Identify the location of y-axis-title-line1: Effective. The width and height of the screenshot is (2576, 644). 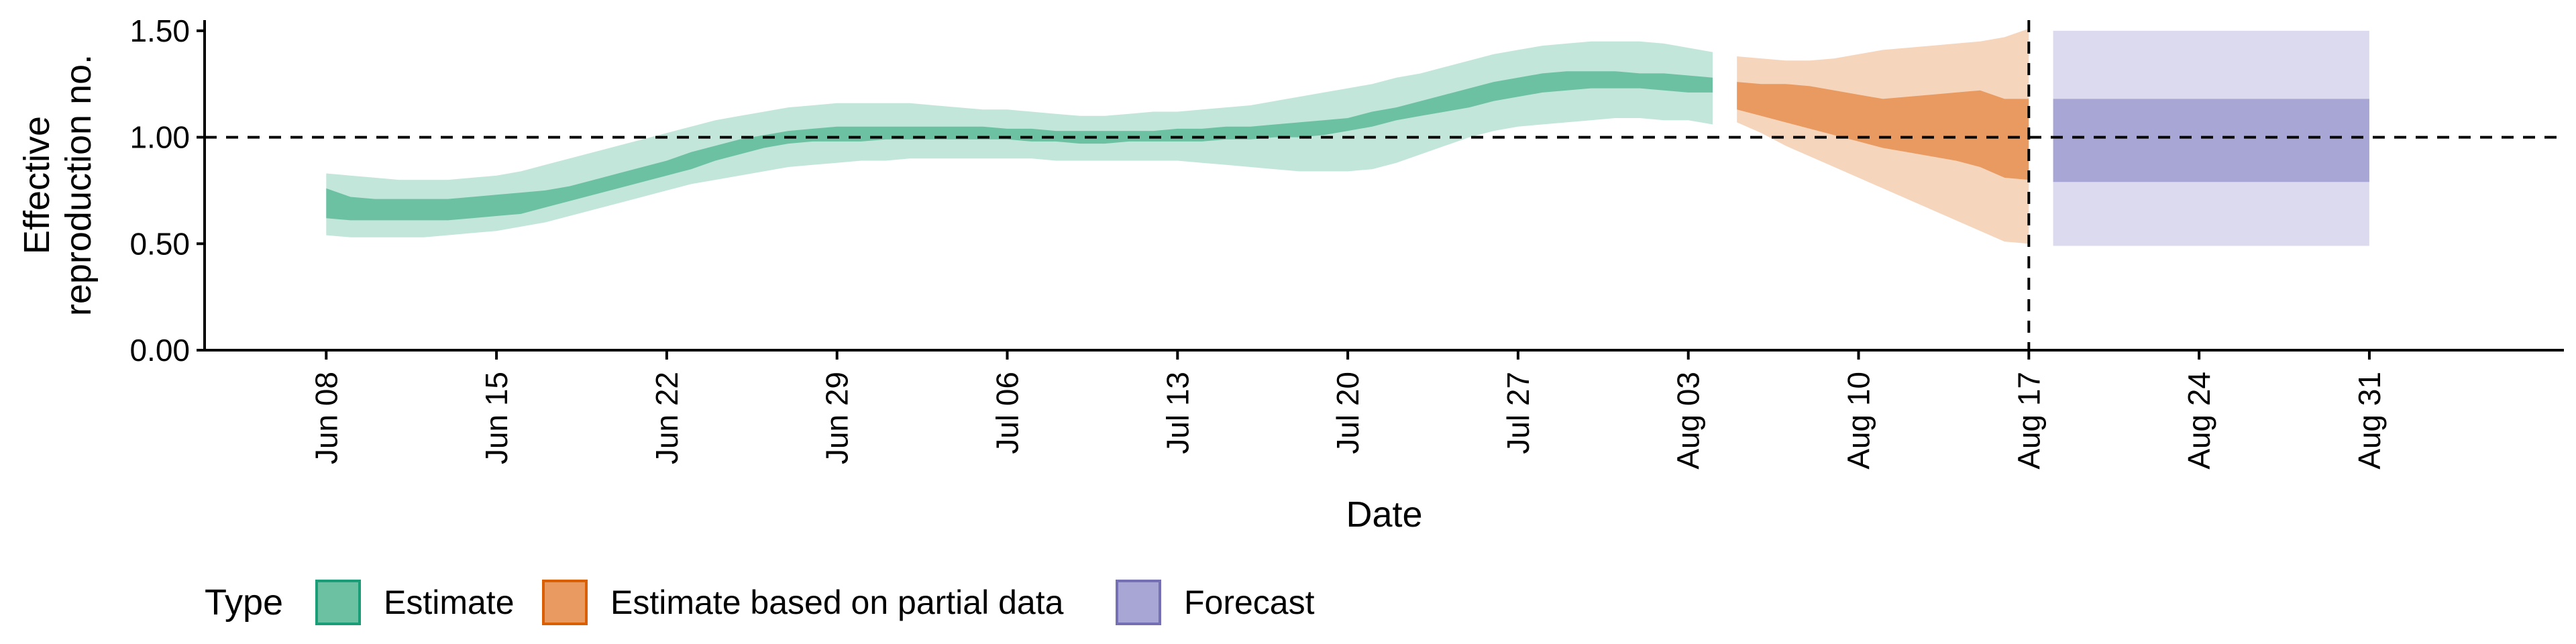
(37, 185).